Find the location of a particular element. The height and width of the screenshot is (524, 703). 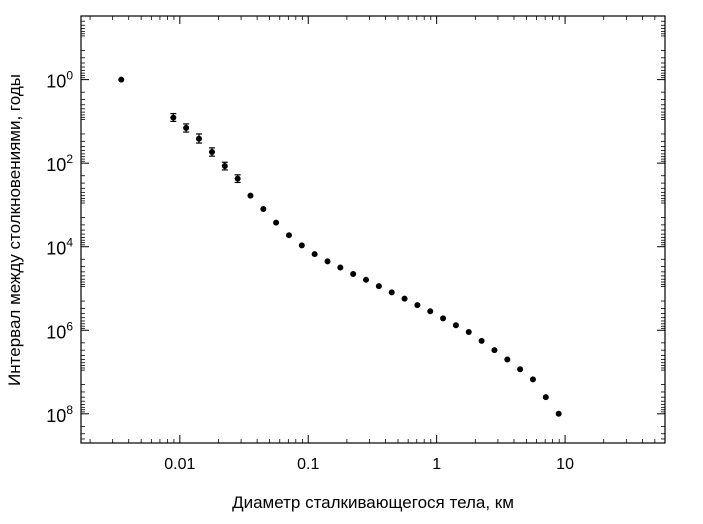

x-tick-label: 10 is located at coordinates (565, 464).